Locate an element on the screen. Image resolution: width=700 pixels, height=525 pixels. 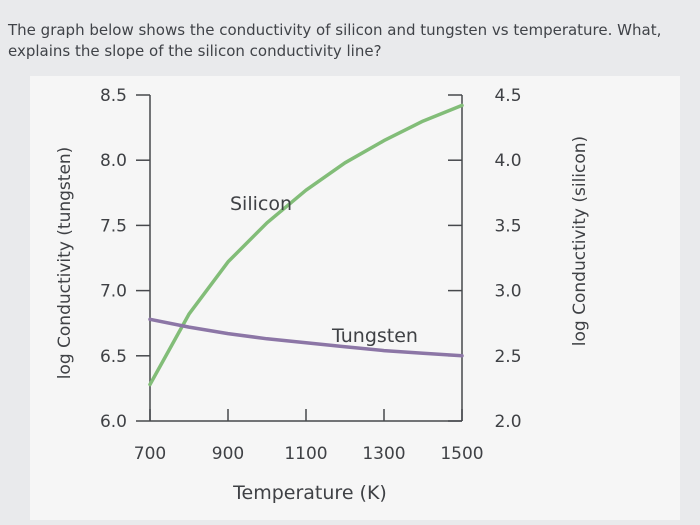
y-right-tick-label: 4.0 is located at coordinates (507, 161).